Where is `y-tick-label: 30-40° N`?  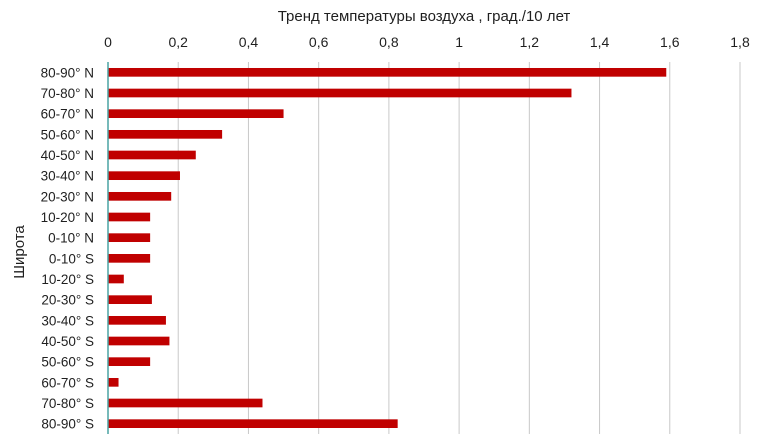 y-tick-label: 30-40° N is located at coordinates (67, 176).